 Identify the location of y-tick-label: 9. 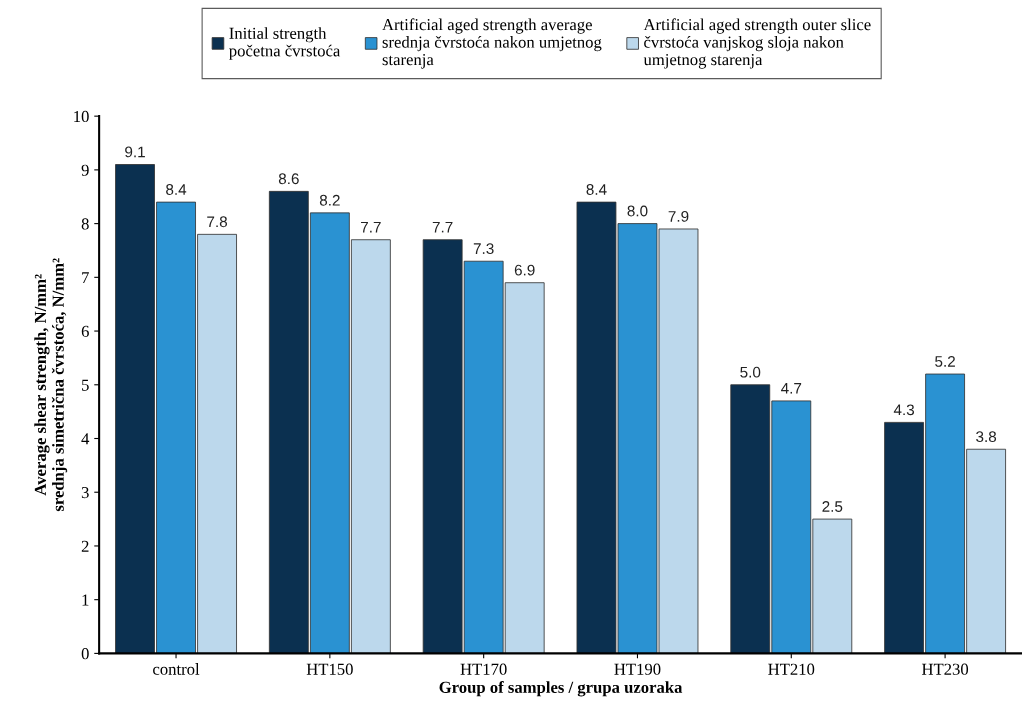
(85, 170).